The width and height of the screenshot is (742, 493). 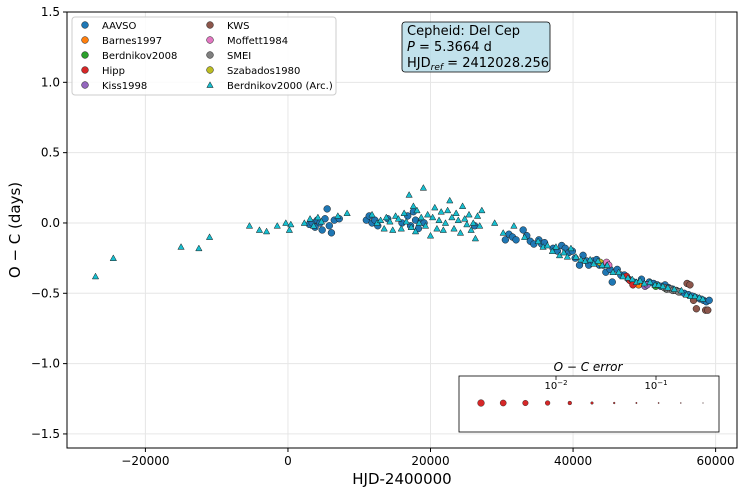 I want to click on kws-point, so click(x=696, y=309).